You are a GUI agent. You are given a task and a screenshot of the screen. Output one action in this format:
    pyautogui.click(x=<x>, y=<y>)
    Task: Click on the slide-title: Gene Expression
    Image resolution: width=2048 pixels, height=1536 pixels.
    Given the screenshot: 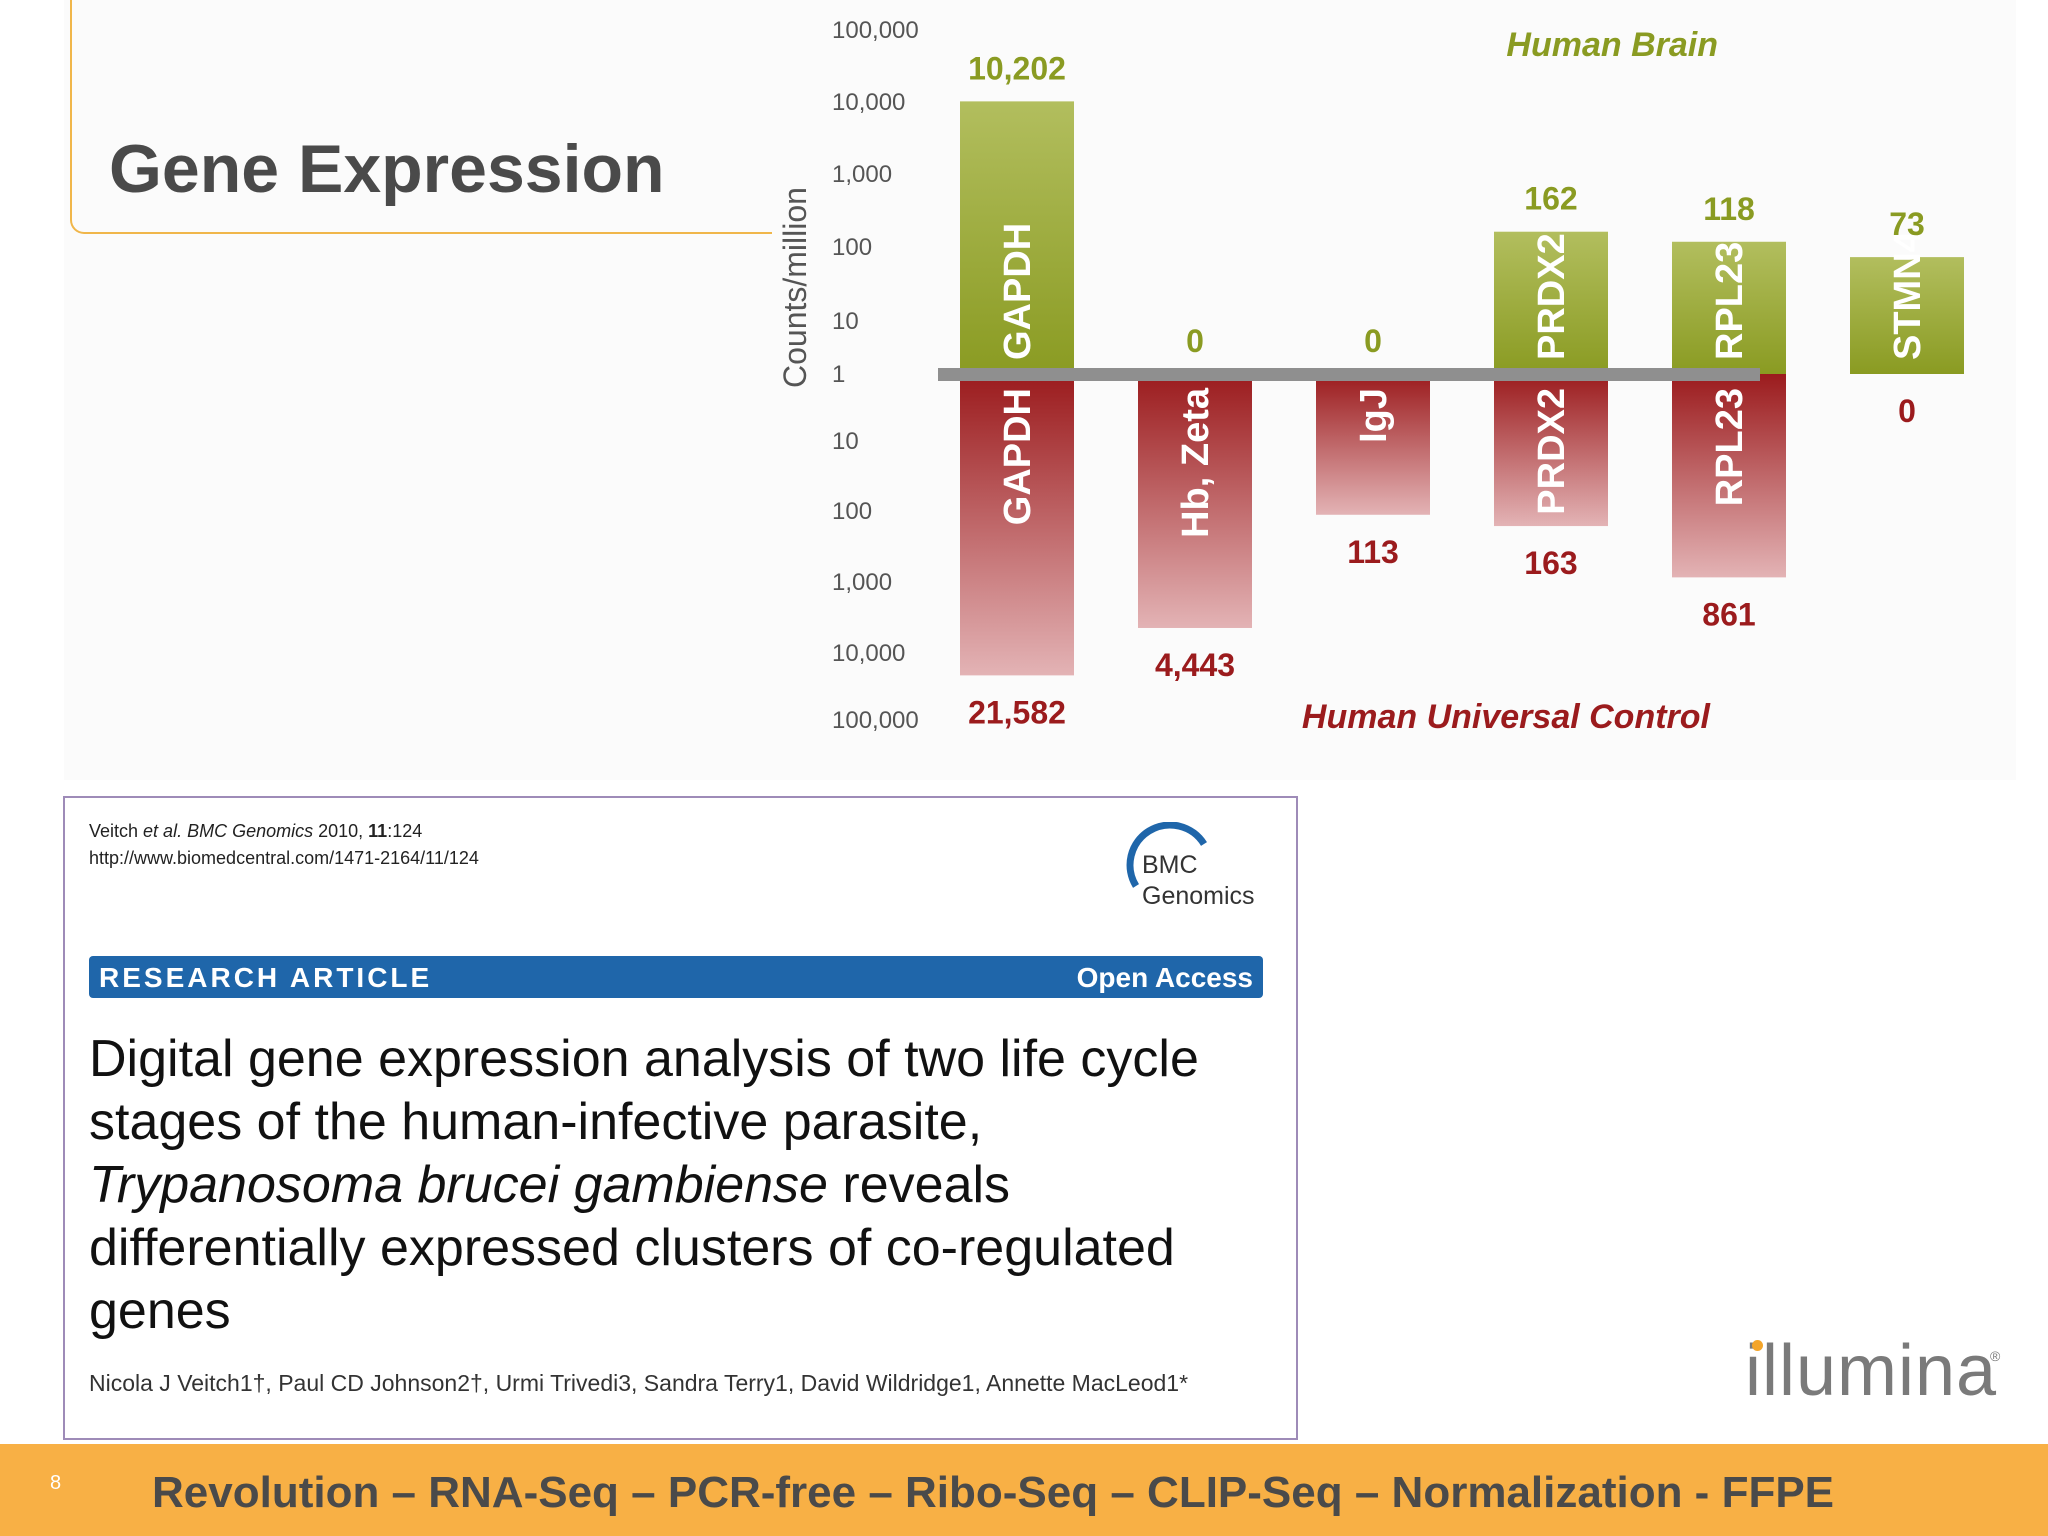 What is the action you would take?
    pyautogui.click(x=387, y=169)
    